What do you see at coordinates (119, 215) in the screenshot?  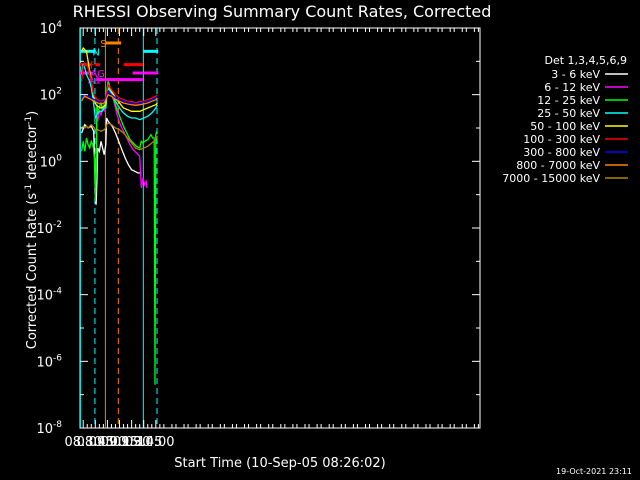 I see `series-lines` at bounding box center [119, 215].